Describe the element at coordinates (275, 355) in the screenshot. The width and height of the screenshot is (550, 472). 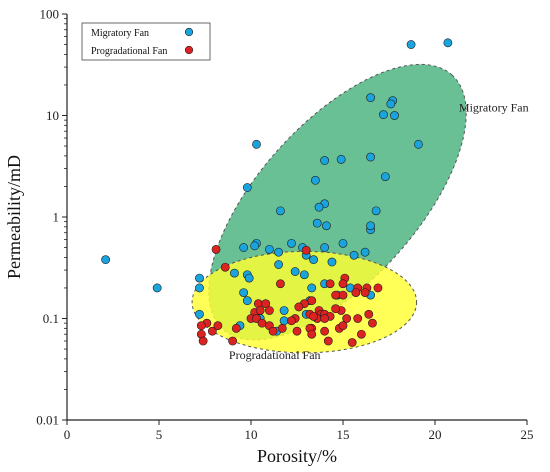
I see `progradational-fan-annotation: Progradational Fan` at that location.